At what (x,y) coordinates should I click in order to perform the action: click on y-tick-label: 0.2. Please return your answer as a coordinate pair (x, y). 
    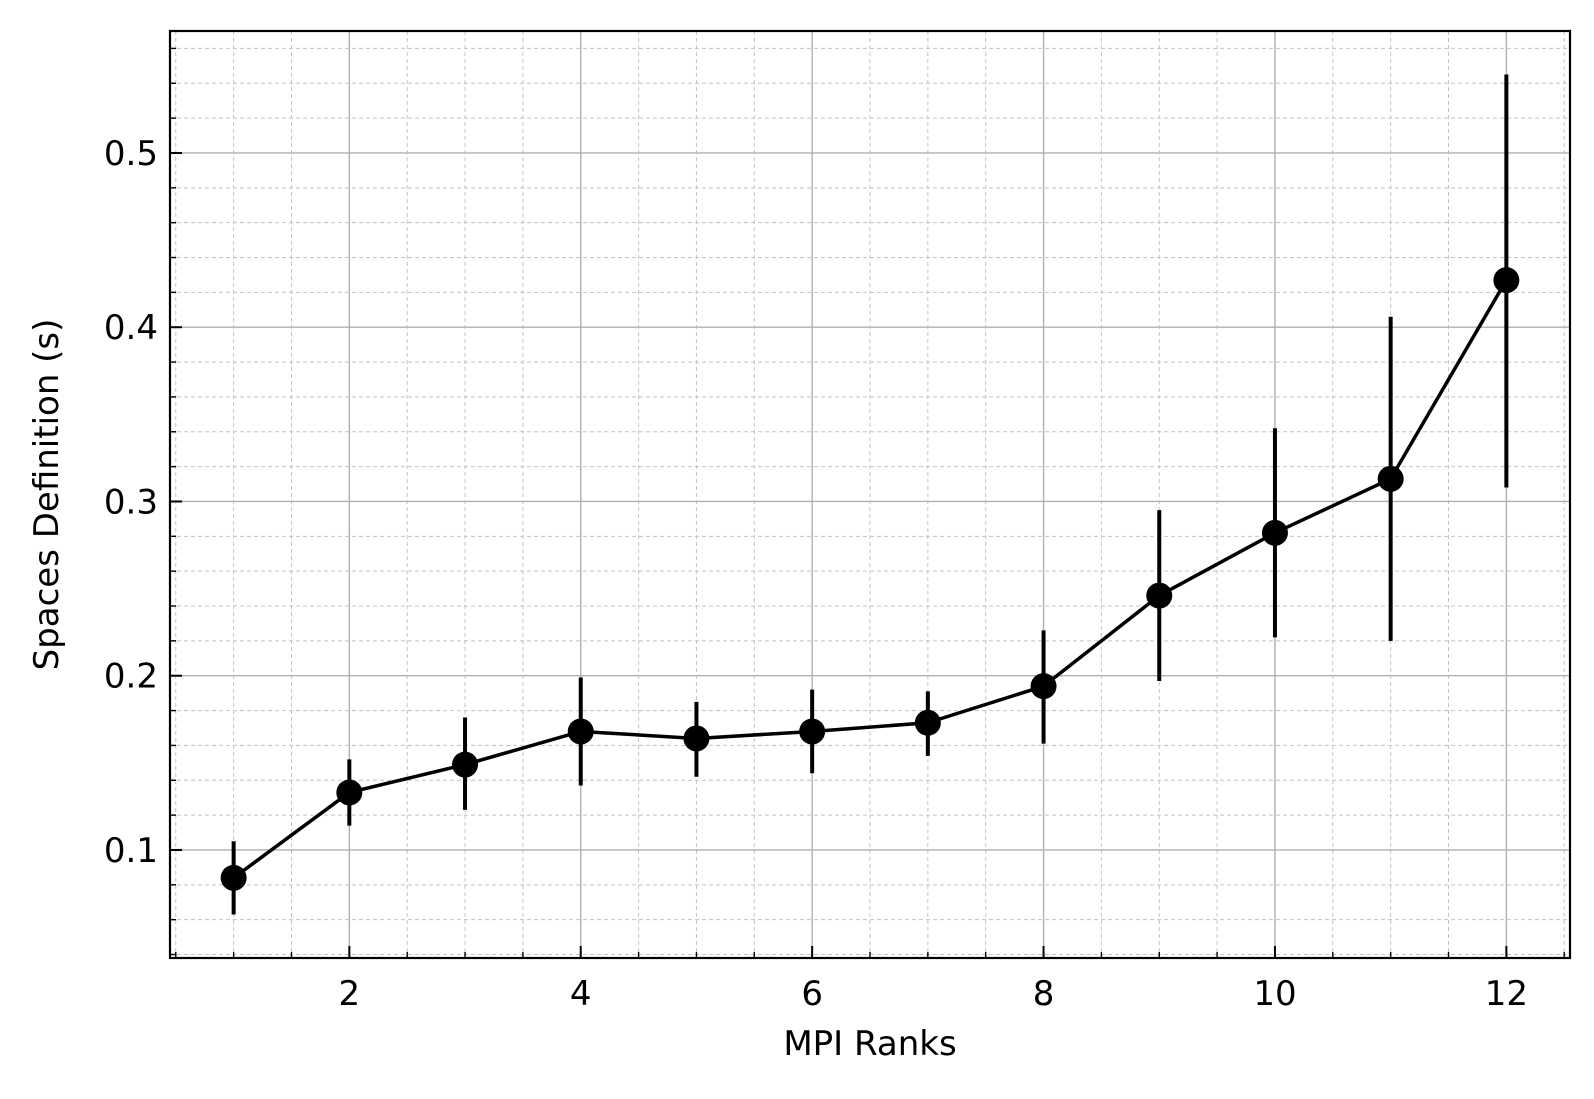
    Looking at the image, I should click on (131, 677).